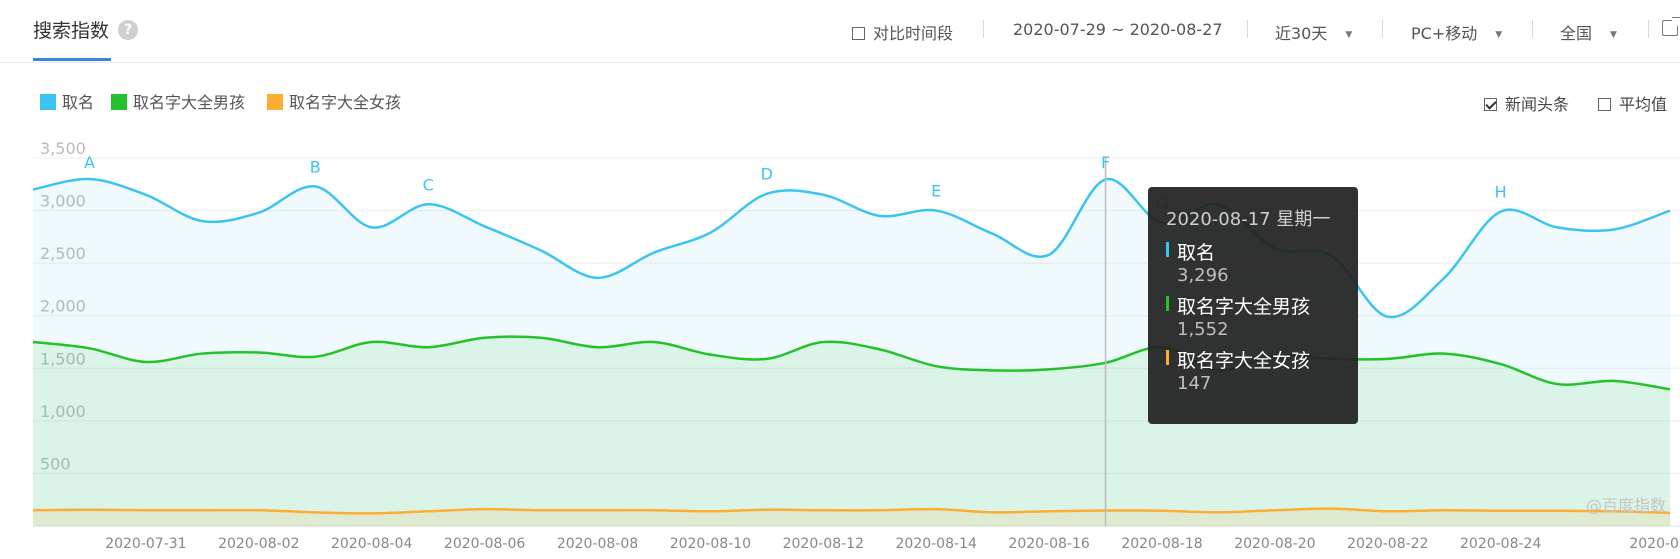 The width and height of the screenshot is (1680, 559). Describe the element at coordinates (484, 544) in the screenshot. I see `x-tick-label: 2020-08-06` at that location.